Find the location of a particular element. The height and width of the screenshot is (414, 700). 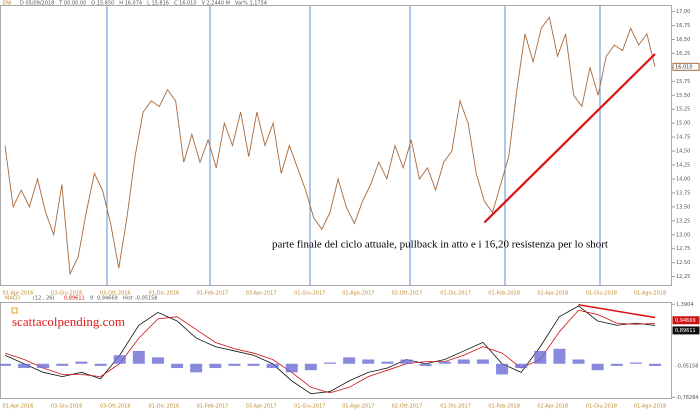

hist-name: Hist is located at coordinates (128, 299).